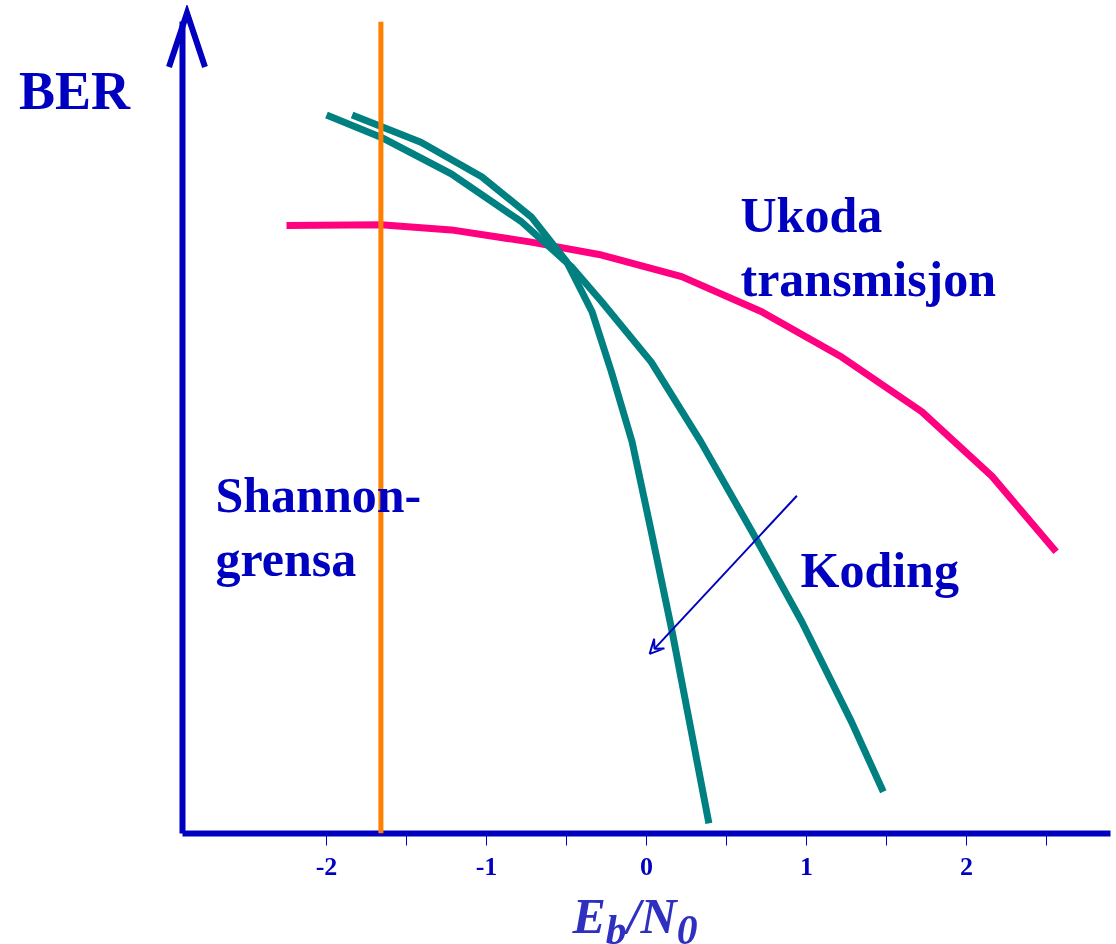 Image resolution: width=1116 pixels, height=944 pixels. I want to click on x-tick-label: -1, so click(486, 866).